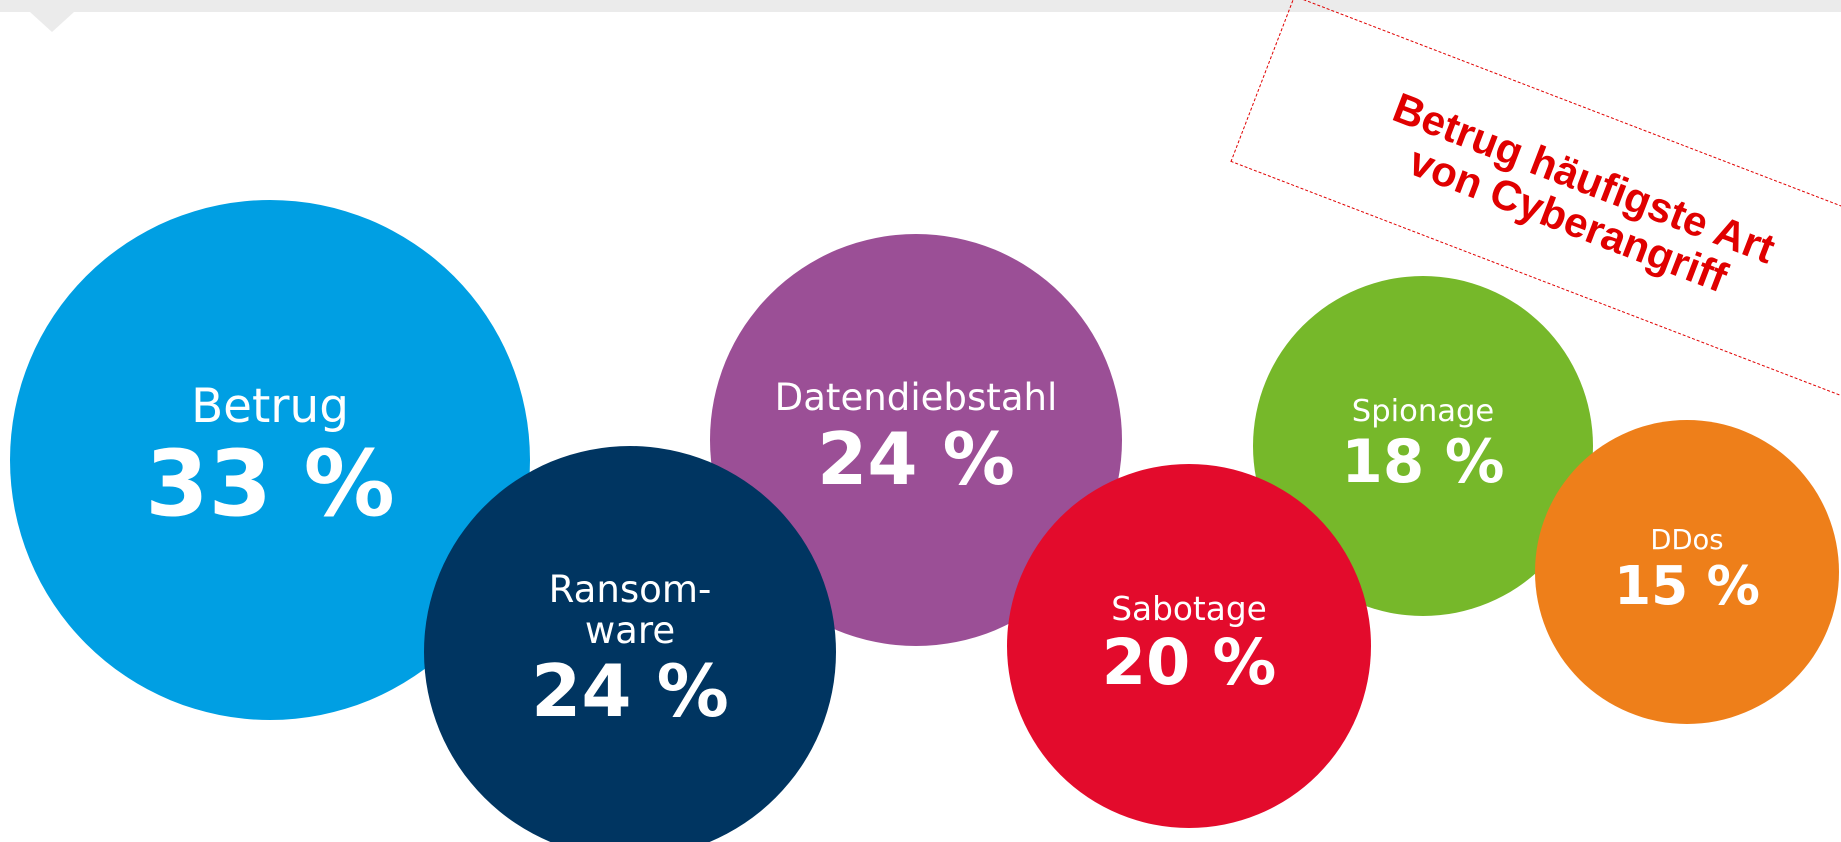  Describe the element at coordinates (1189, 663) in the screenshot. I see `bubble-value: 20 %` at that location.